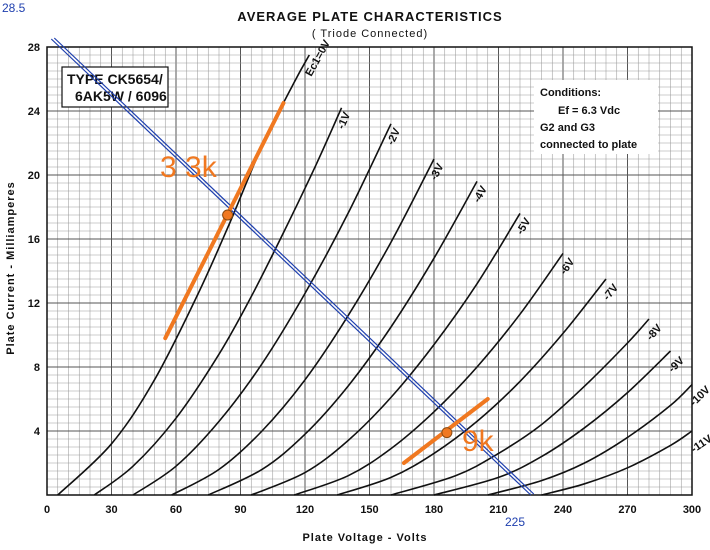 Image resolution: width=710 pixels, height=550 pixels. Describe the element at coordinates (370, 34) in the screenshot. I see `chart-subtitle: ( Triode Connected)` at that location.